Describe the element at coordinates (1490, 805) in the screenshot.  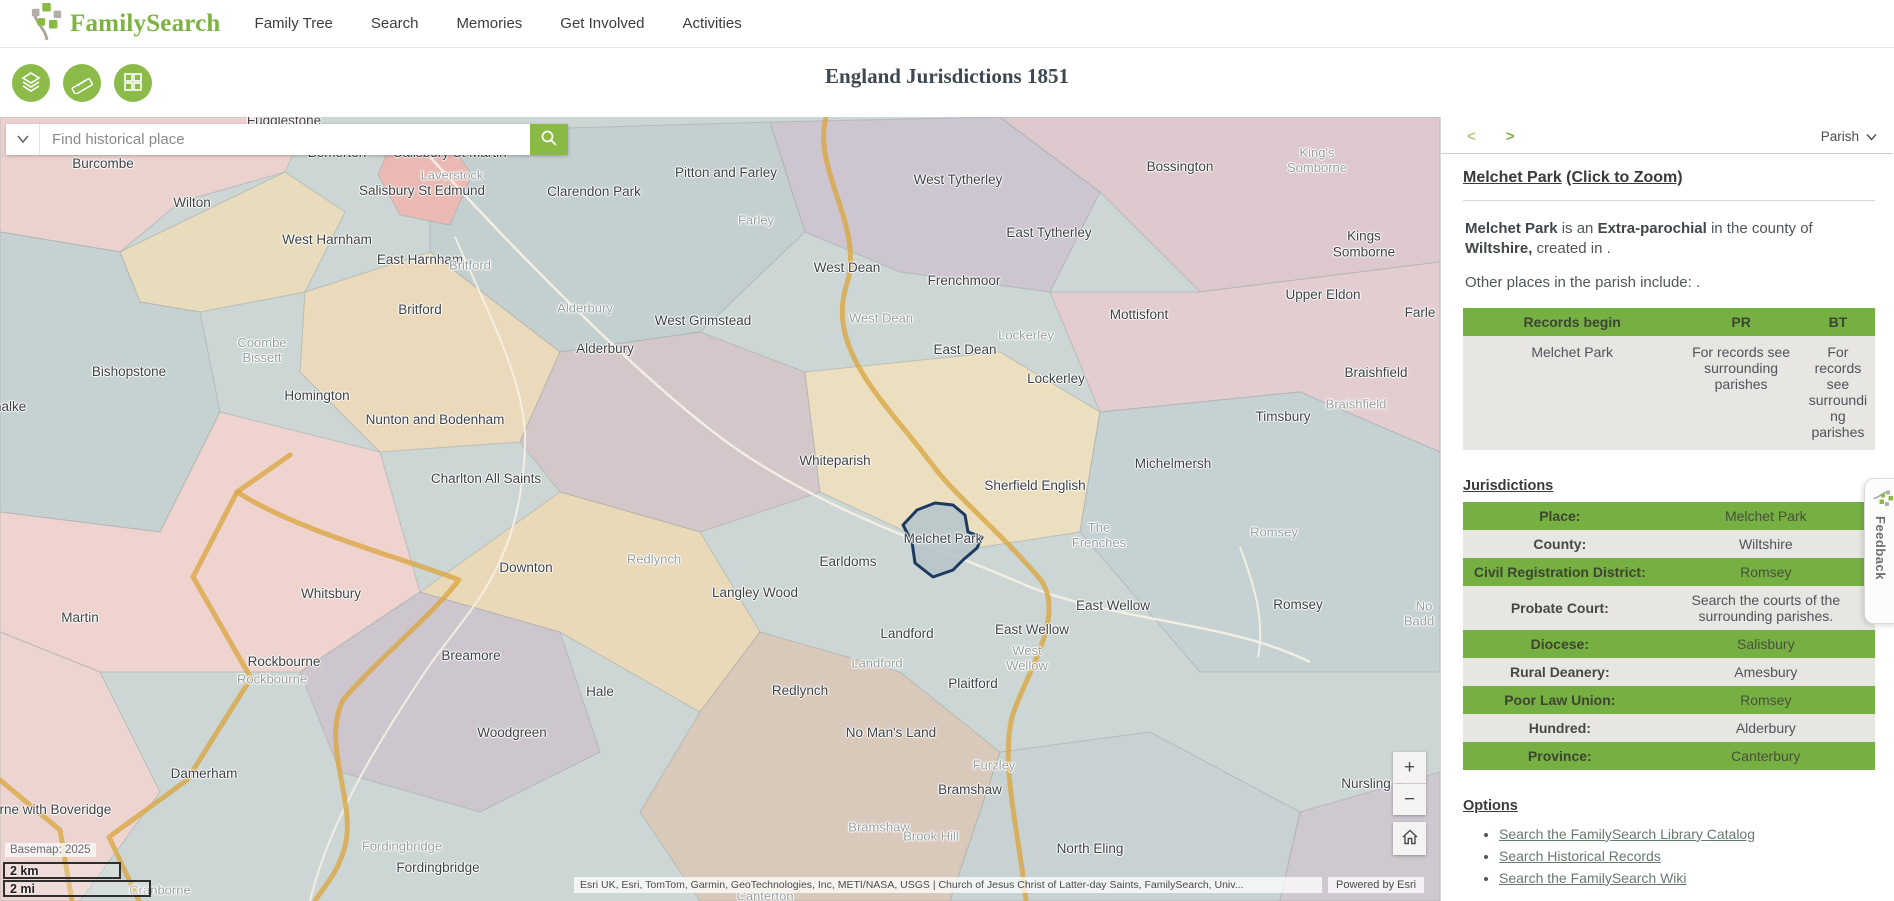
I see `options-heading: Options` at that location.